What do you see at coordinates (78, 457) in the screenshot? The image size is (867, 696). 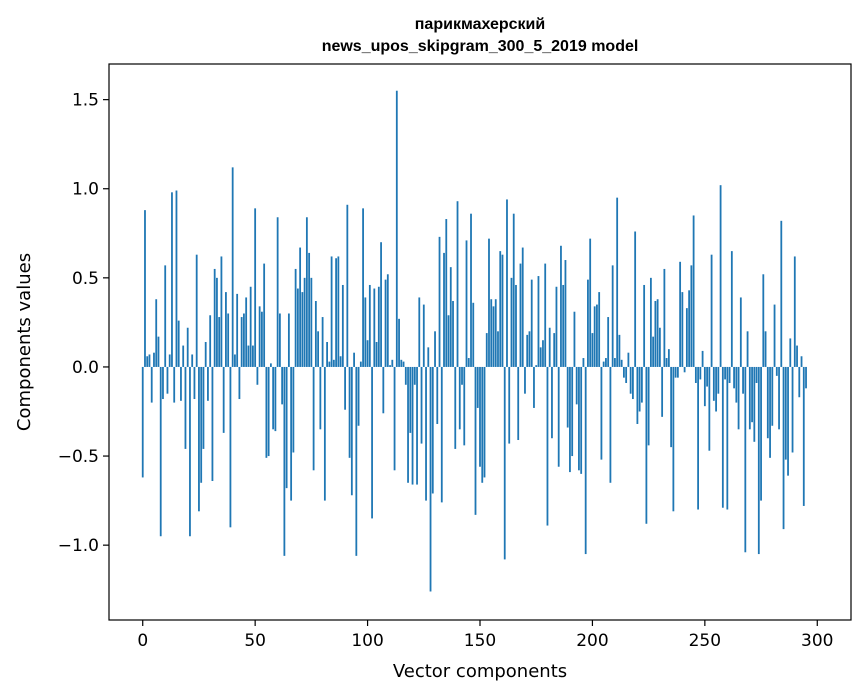 I see `y-tick-label-1: −0.5` at bounding box center [78, 457].